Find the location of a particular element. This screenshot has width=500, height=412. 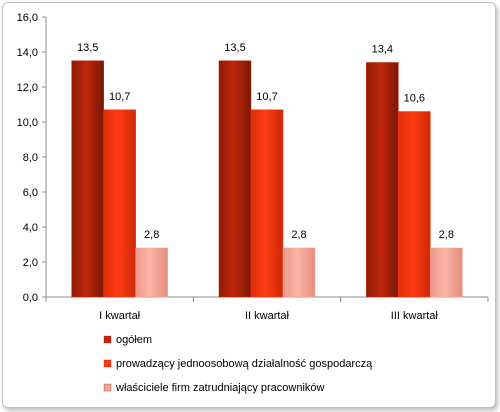

y-tick-label: 6,0 is located at coordinates (30, 193).